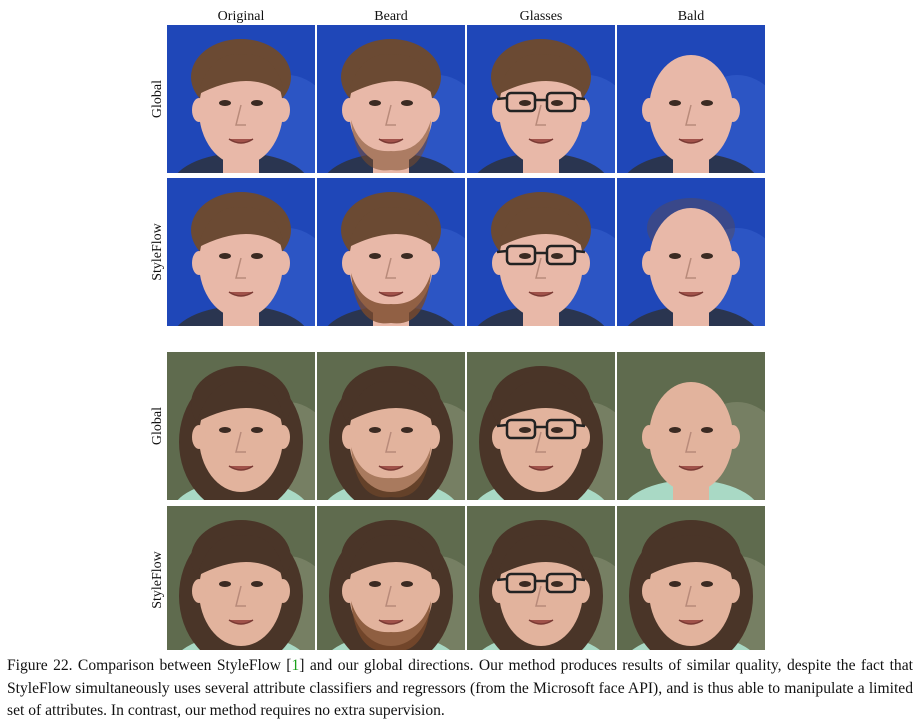 The height and width of the screenshot is (723, 920). I want to click on column-header: Original, so click(241, 16).